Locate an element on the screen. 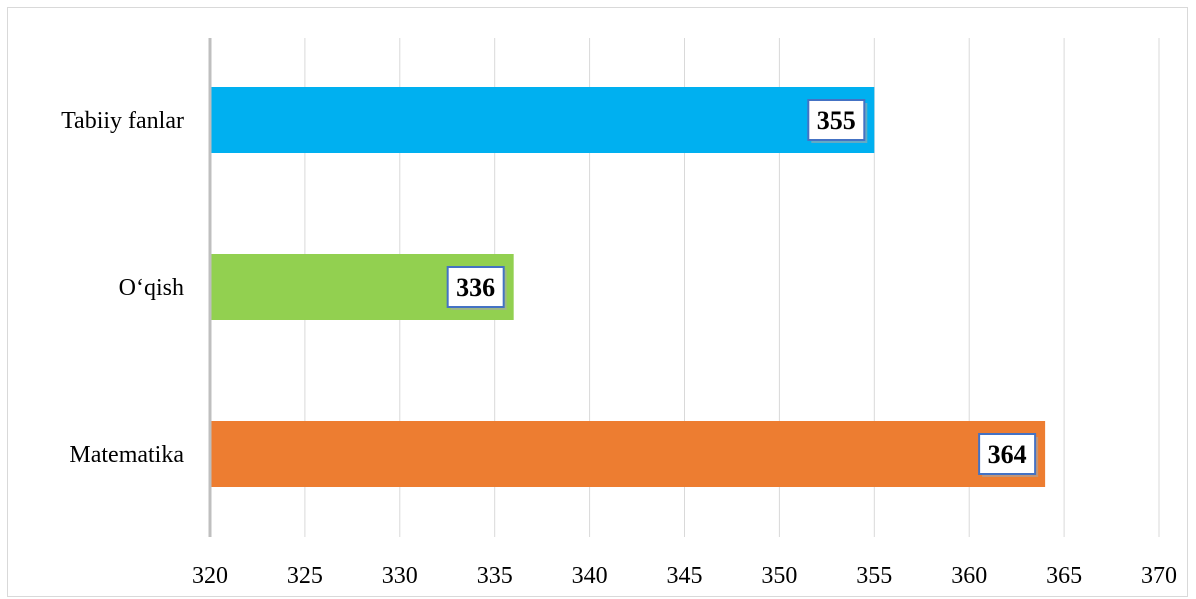 The width and height of the screenshot is (1196, 599). category-labels: Tabiiy fanlar O‘qish Matematika is located at coordinates (122, 288).